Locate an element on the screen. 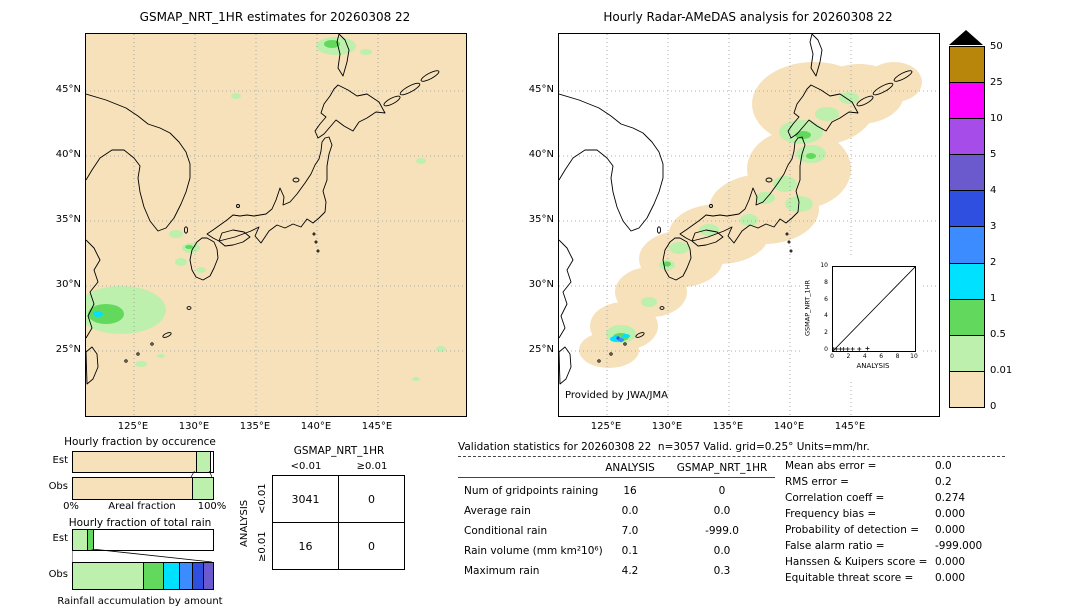 The height and width of the screenshot is (612, 1080). contingency-row-header-lt: <0.01 is located at coordinates (262, 499).